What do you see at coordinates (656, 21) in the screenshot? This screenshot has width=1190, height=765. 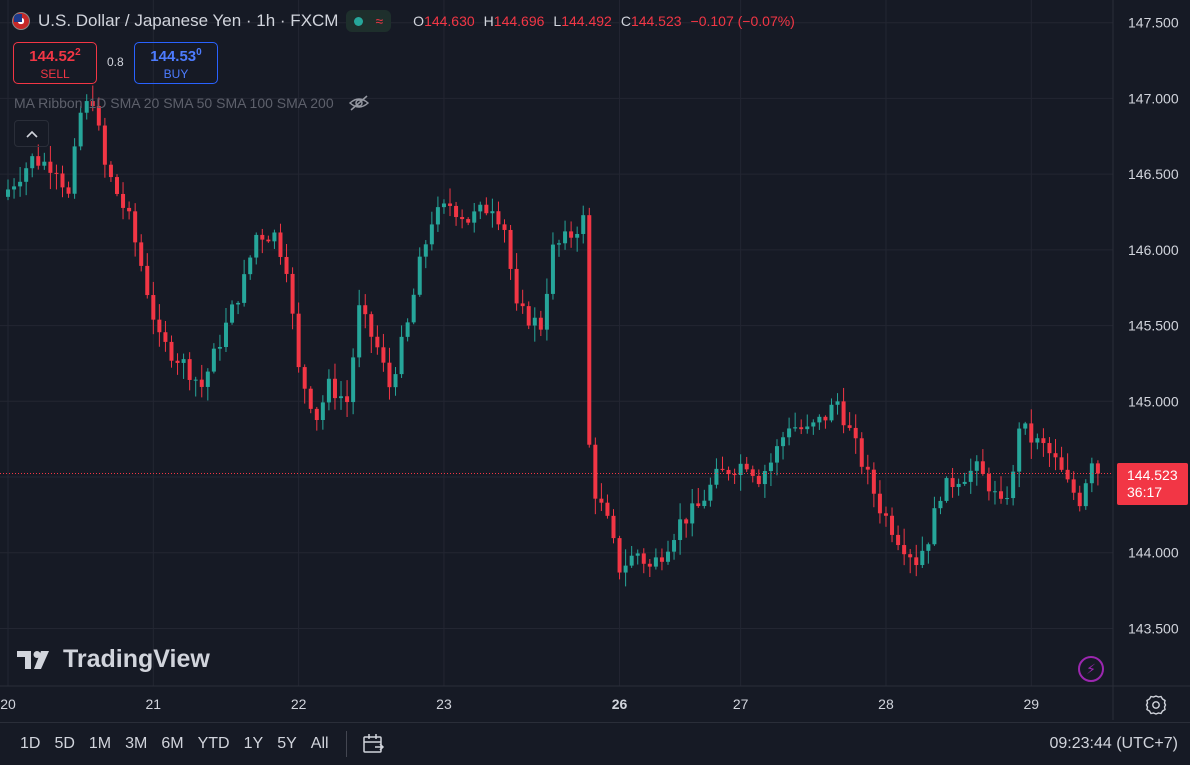 I see `ohlc-close-value: 144.523` at bounding box center [656, 21].